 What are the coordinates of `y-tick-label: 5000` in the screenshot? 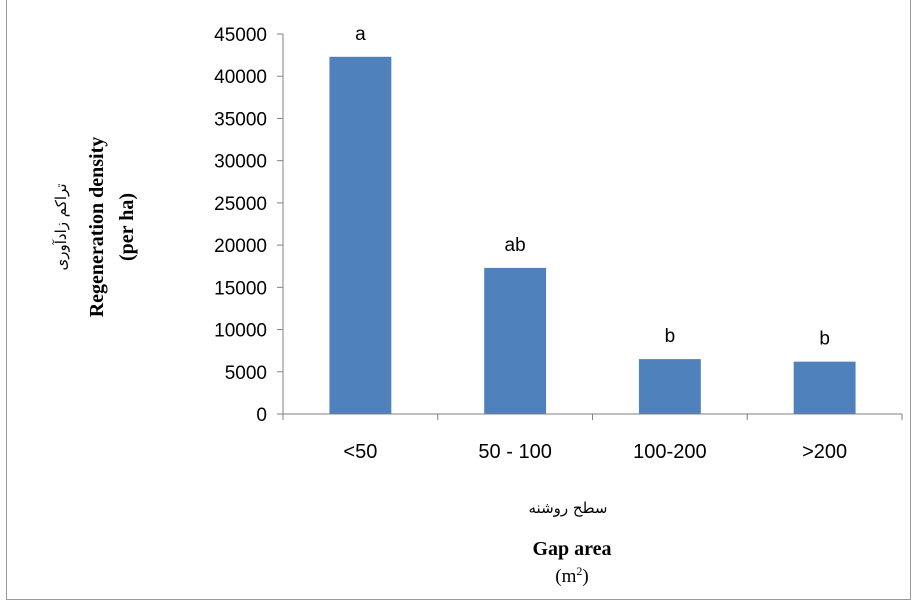 It's located at (246, 373).